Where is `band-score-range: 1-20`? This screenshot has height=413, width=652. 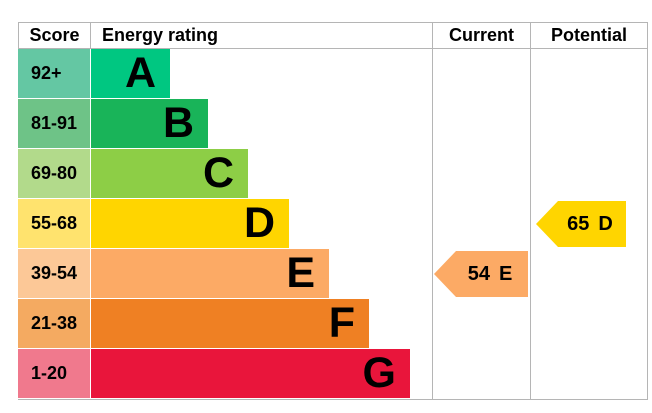
band-score-range: 1-20 is located at coordinates (54, 374).